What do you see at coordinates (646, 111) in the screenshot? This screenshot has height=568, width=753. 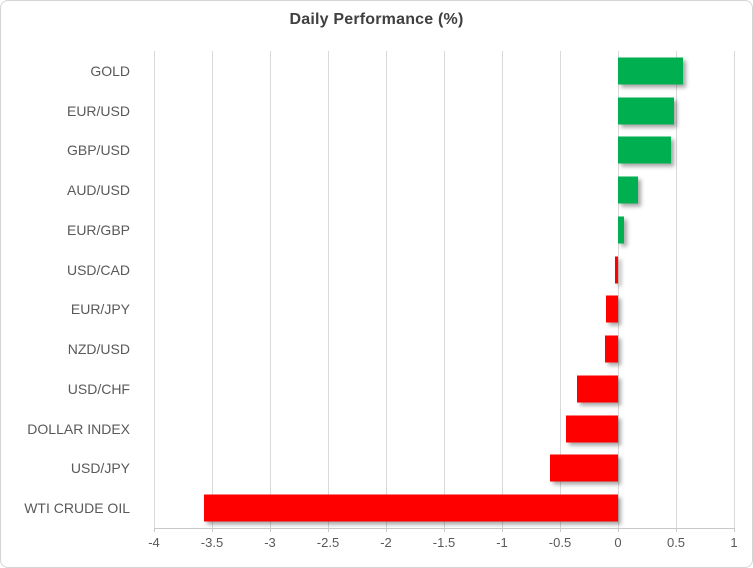 I see `bar-eur-usd` at bounding box center [646, 111].